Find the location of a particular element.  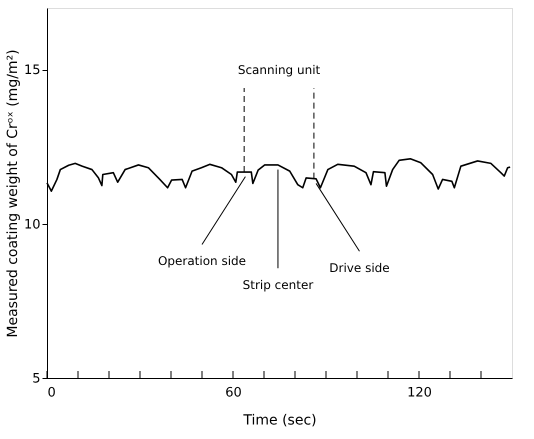

y-tick-label: 15 is located at coordinates (32, 70).